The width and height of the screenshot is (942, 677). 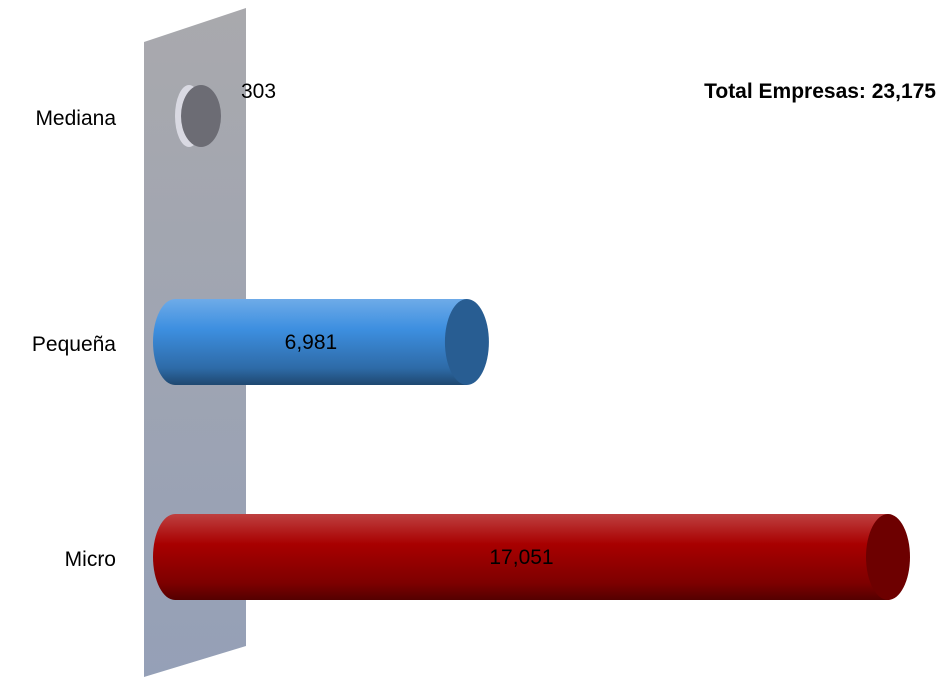 I want to click on value-label-micro: 17,051, so click(x=521, y=557).